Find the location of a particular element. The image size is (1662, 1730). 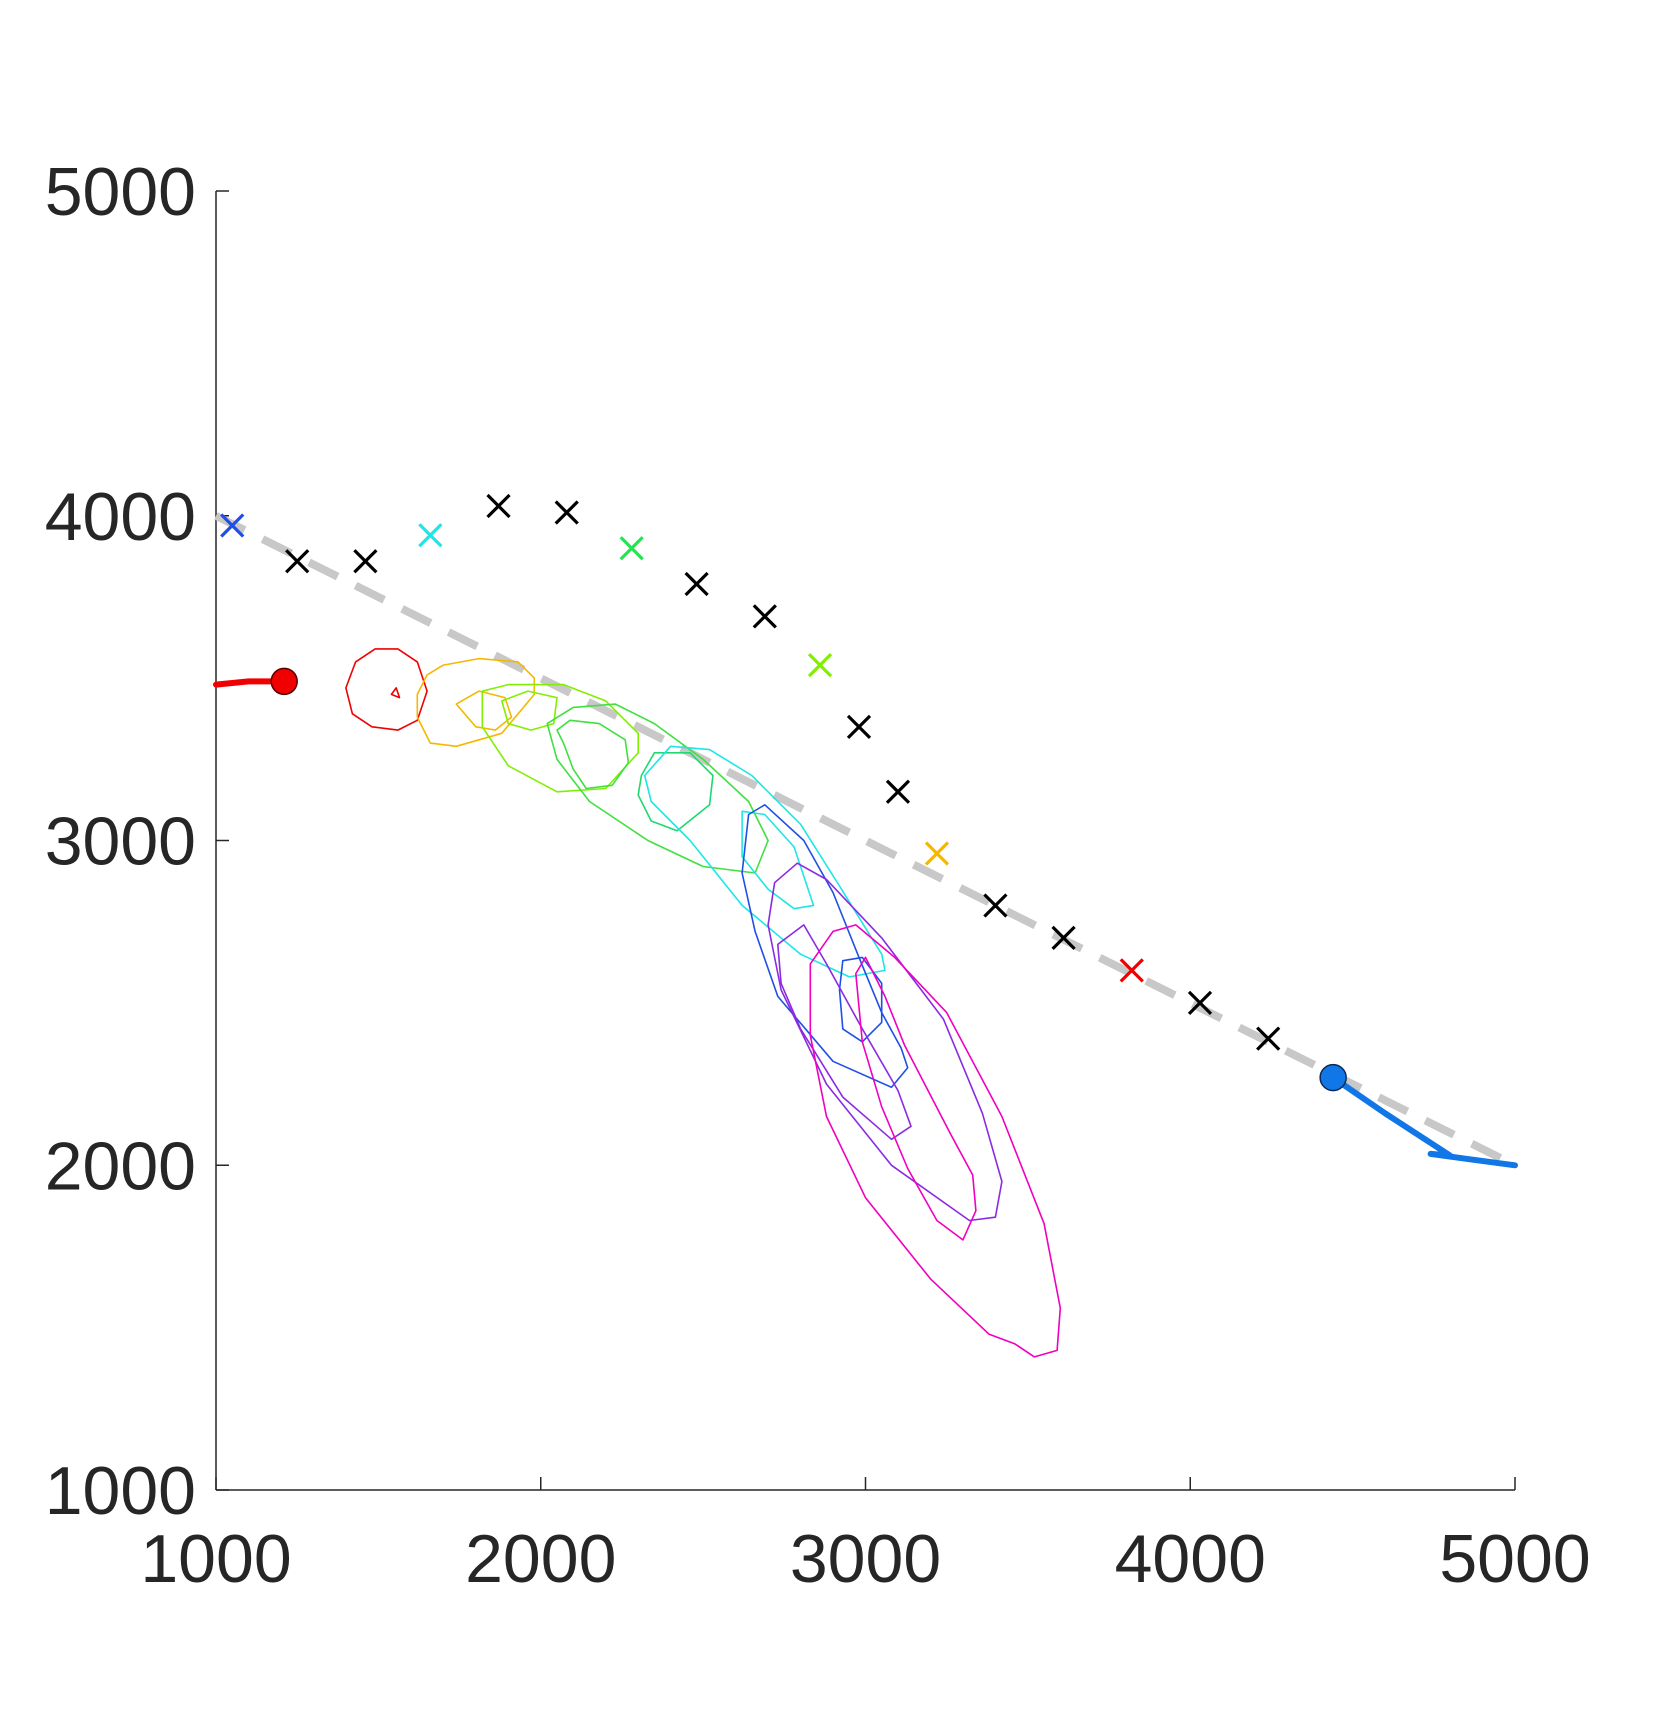

x-tick-label: 2000 is located at coordinates (540, 1559).